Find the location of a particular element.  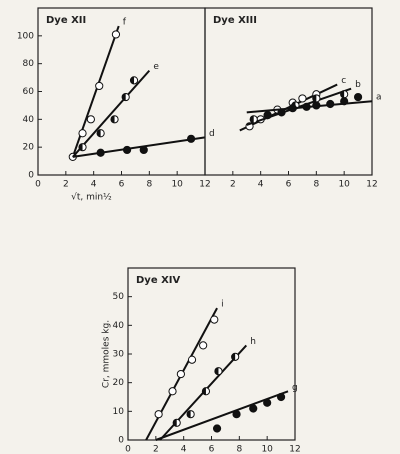

y-axis-label: Cr, mmoles kg. is located at coordinates (107, 354).